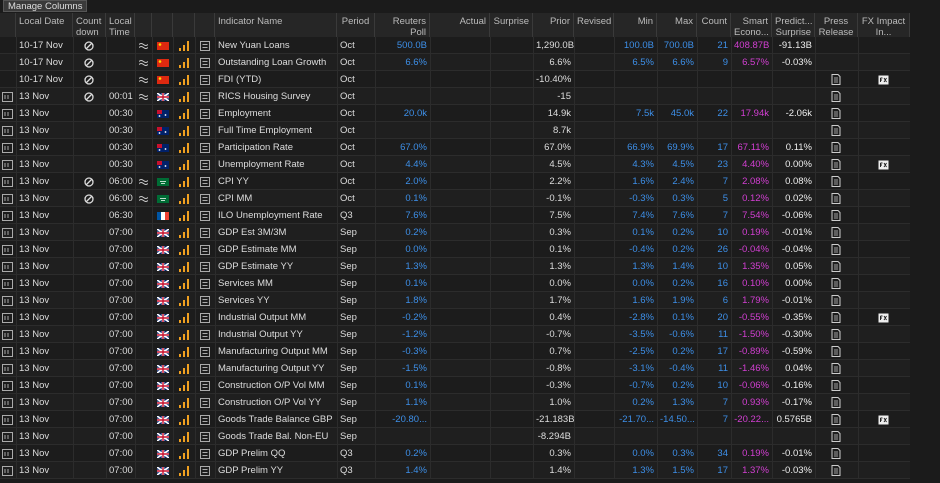 This screenshot has height=483, width=940. I want to click on column-header: Local Time, so click(120, 25).